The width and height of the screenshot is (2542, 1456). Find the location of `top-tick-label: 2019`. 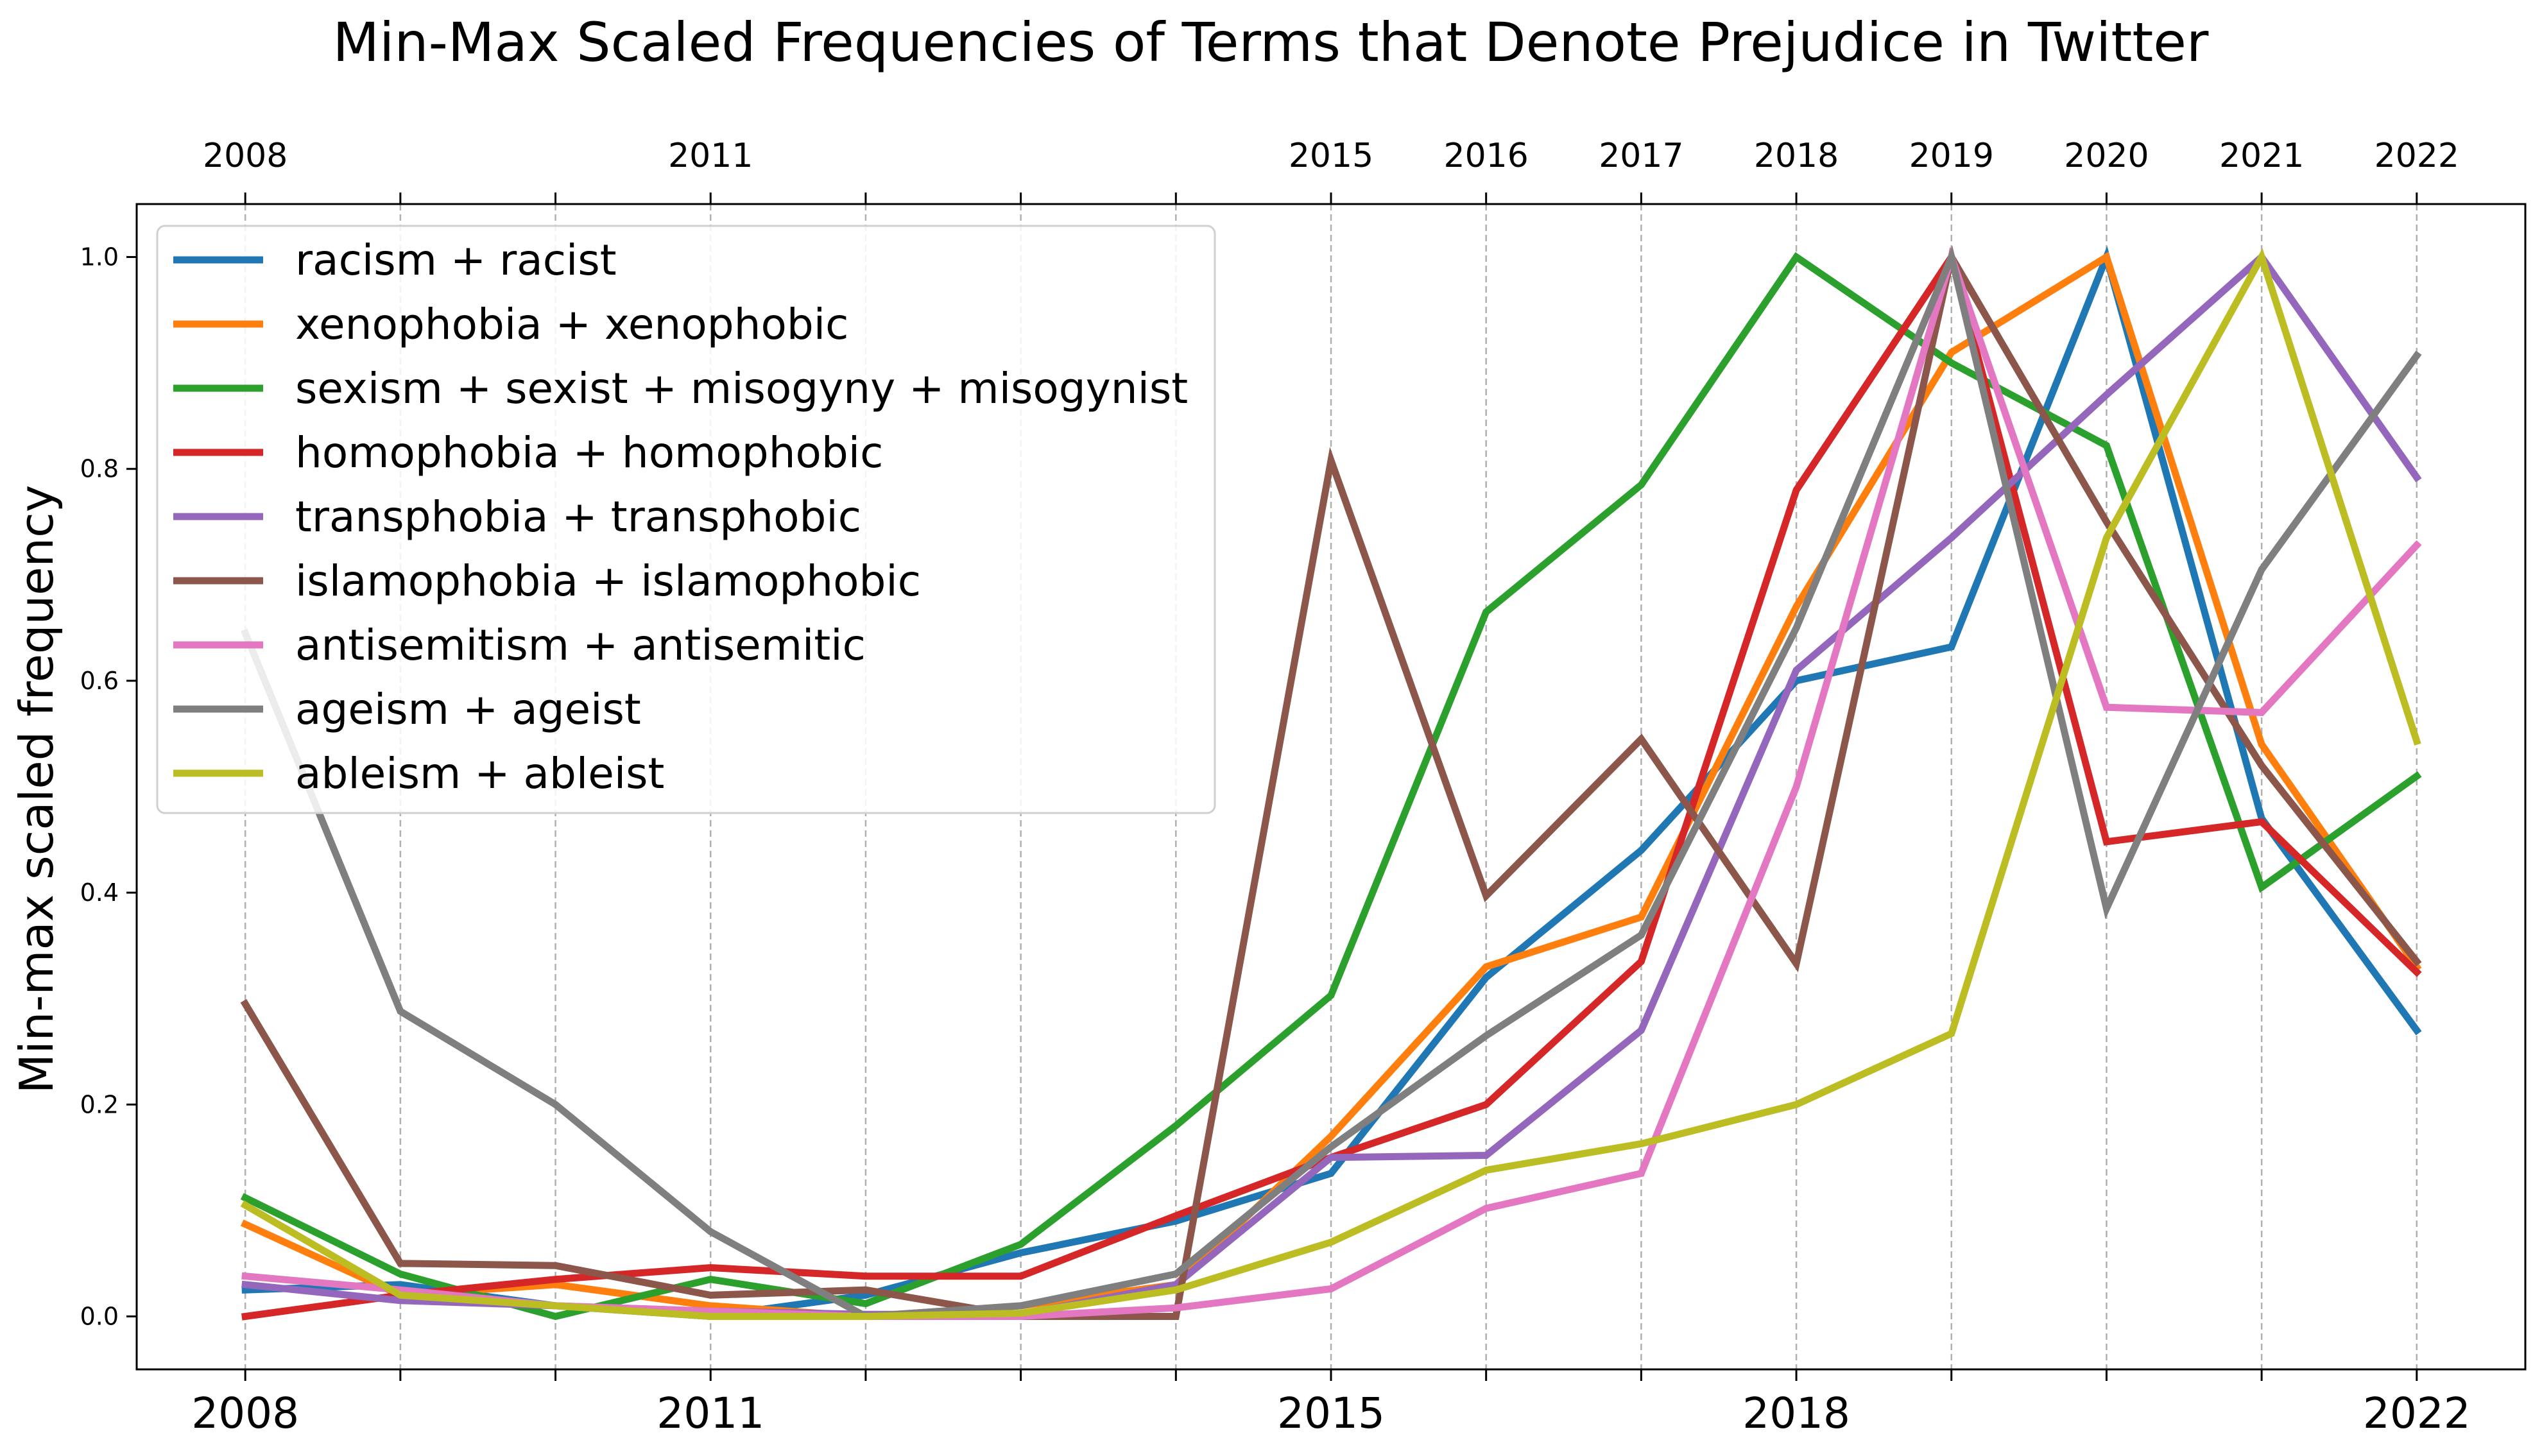

top-tick-label: 2019 is located at coordinates (1951, 156).